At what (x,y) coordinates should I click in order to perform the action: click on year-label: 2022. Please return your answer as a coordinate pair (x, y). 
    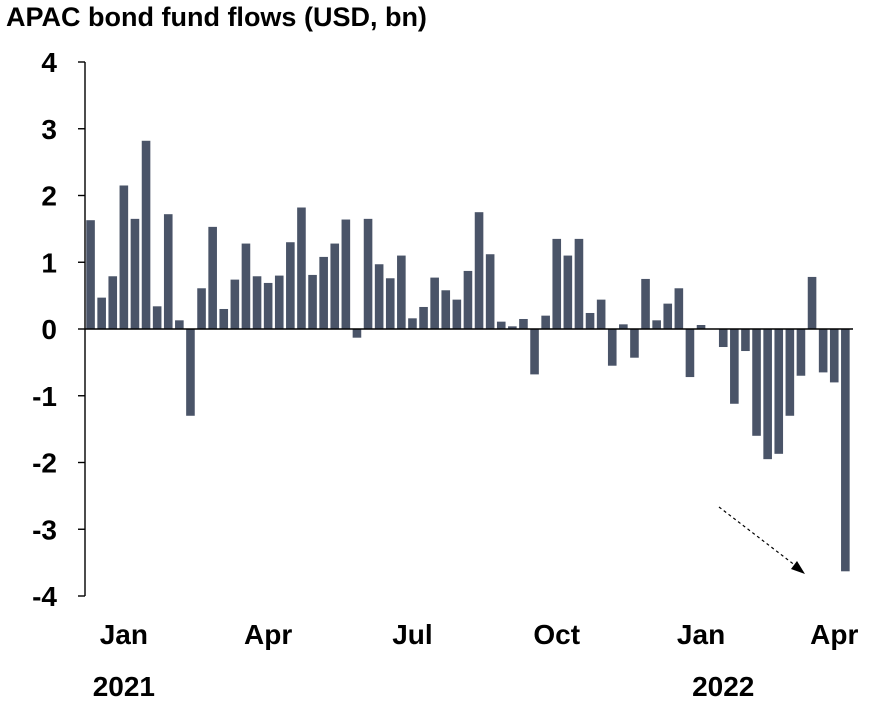
    Looking at the image, I should click on (723, 686).